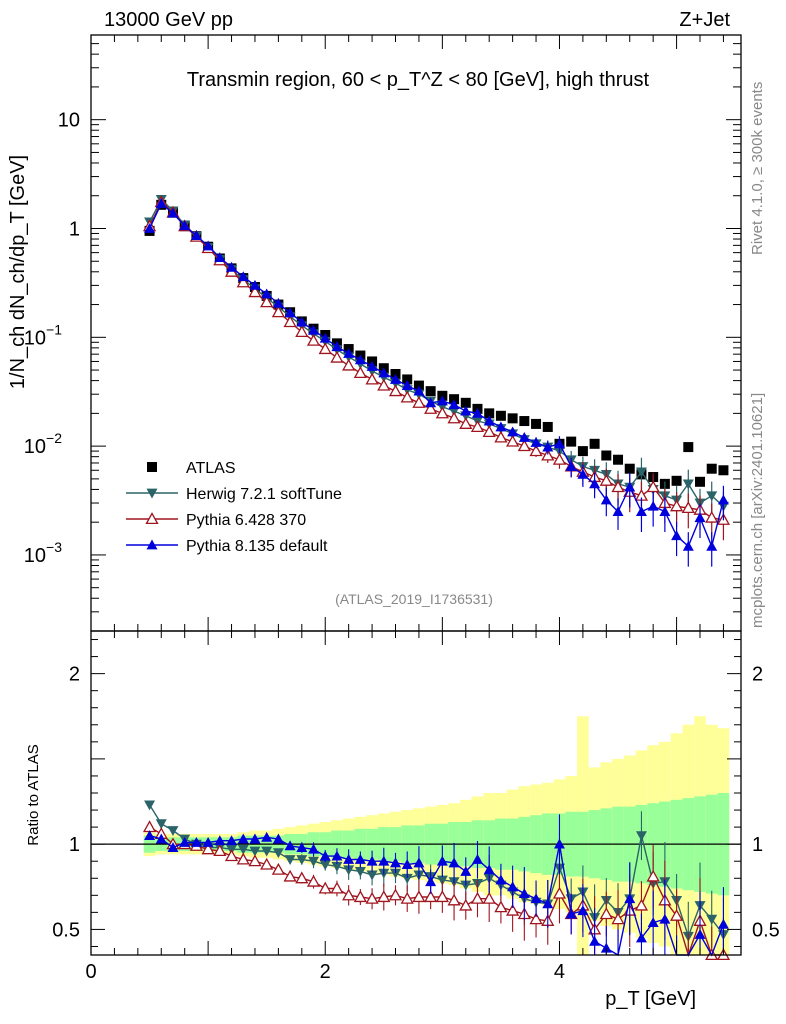 The height and width of the screenshot is (1024, 786). What do you see at coordinates (74, 845) in the screenshot?
I see `ratio-y-tick-label-left: 1` at bounding box center [74, 845].